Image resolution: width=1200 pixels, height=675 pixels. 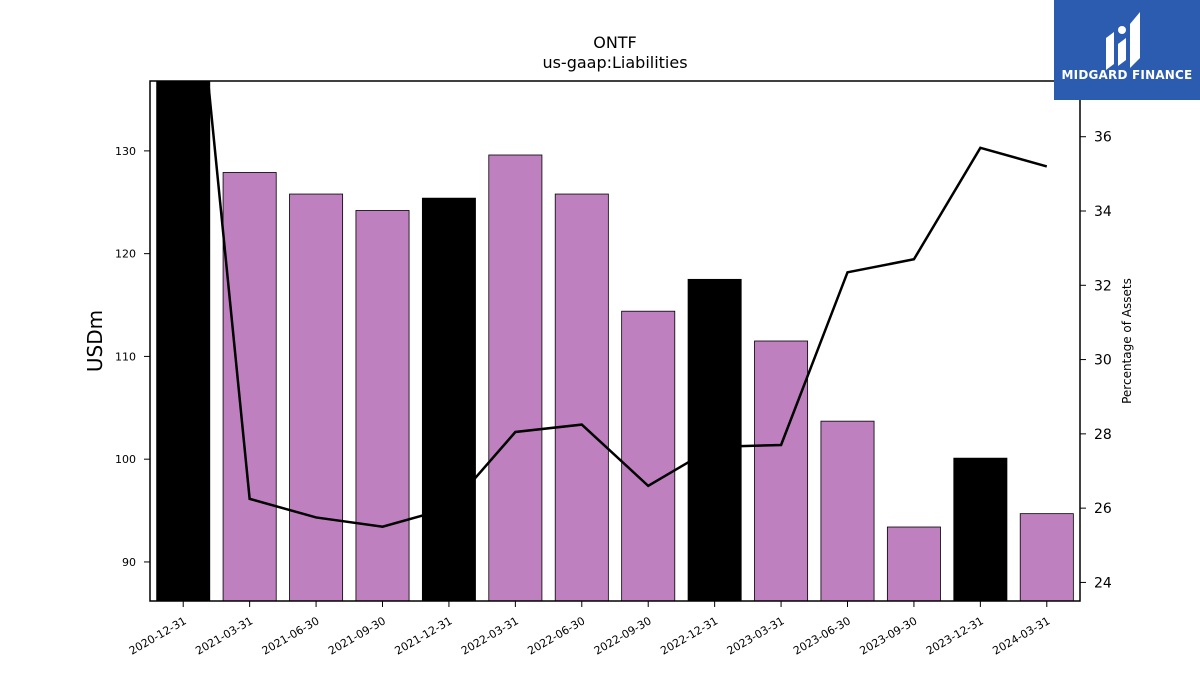 I want to click on x-tick-label: 2023-03-31, so click(x=756, y=635).